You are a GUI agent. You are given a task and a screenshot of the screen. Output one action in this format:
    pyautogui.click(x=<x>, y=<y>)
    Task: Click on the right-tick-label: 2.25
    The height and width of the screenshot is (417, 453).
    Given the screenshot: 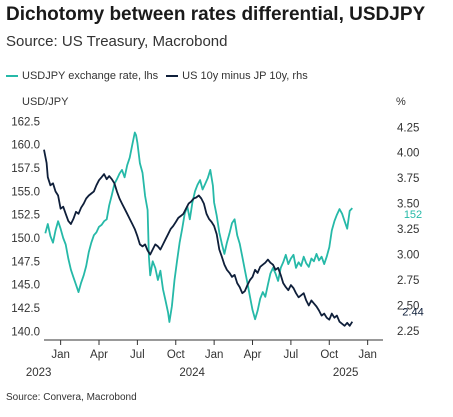 What is the action you would take?
    pyautogui.click(x=408, y=332)
    